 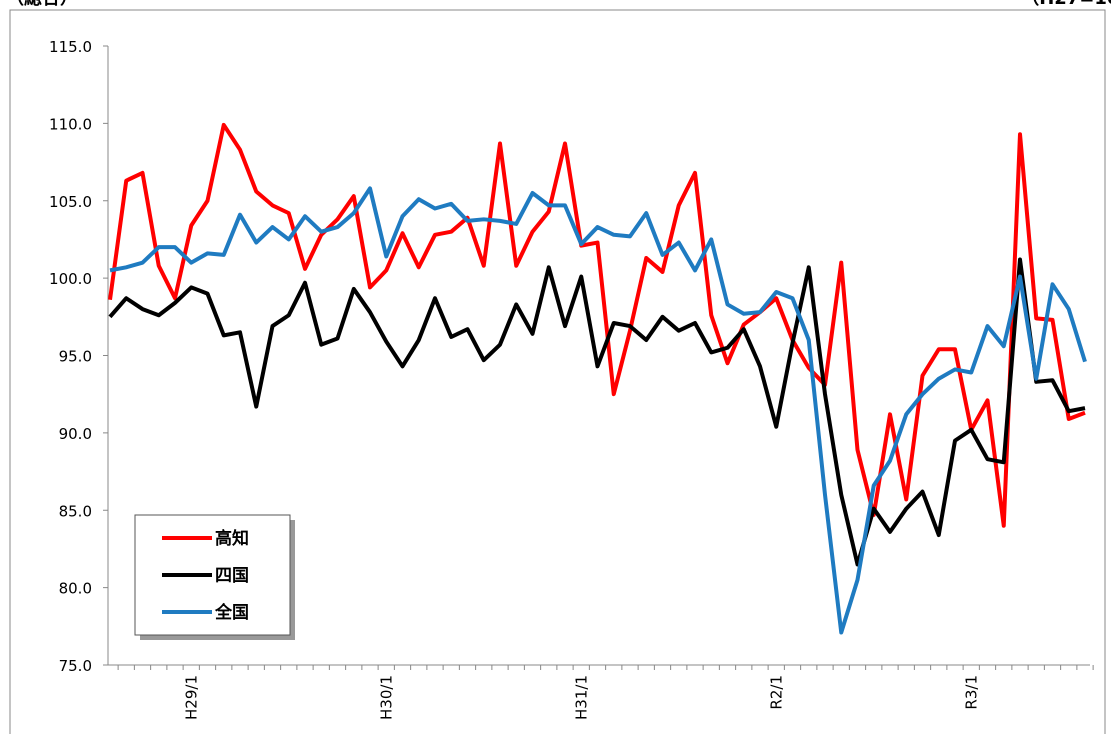 What do you see at coordinates (581, 697) in the screenshot?
I see `x-tick-label: H31/1` at bounding box center [581, 697].